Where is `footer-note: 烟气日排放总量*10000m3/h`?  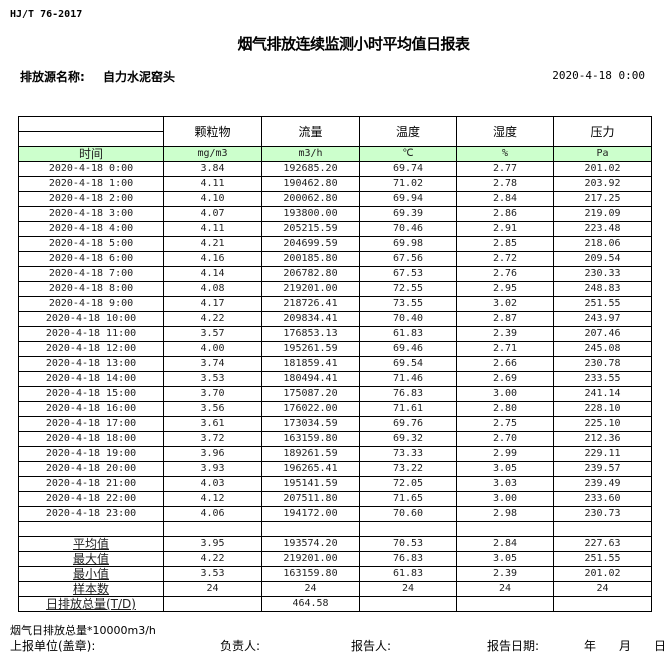 footer-note: 烟气日排放总量*10000m3/h is located at coordinates (83, 630).